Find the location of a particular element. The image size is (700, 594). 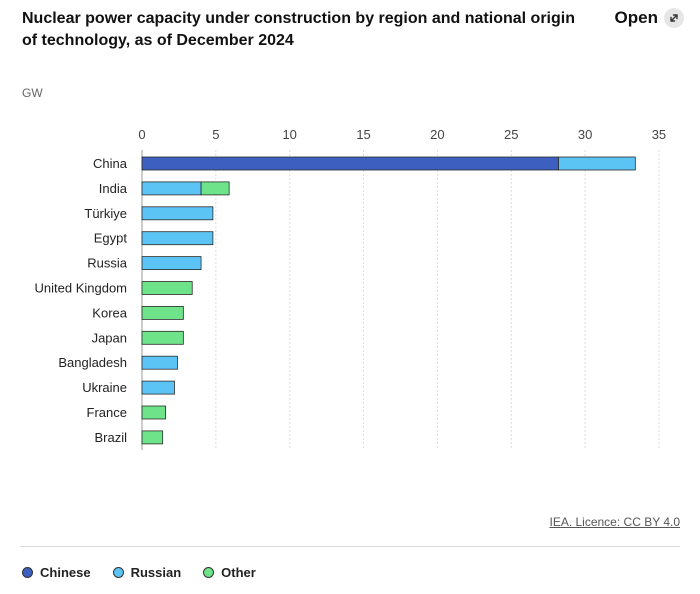

legend-item-russian: Russian is located at coordinates (147, 572).